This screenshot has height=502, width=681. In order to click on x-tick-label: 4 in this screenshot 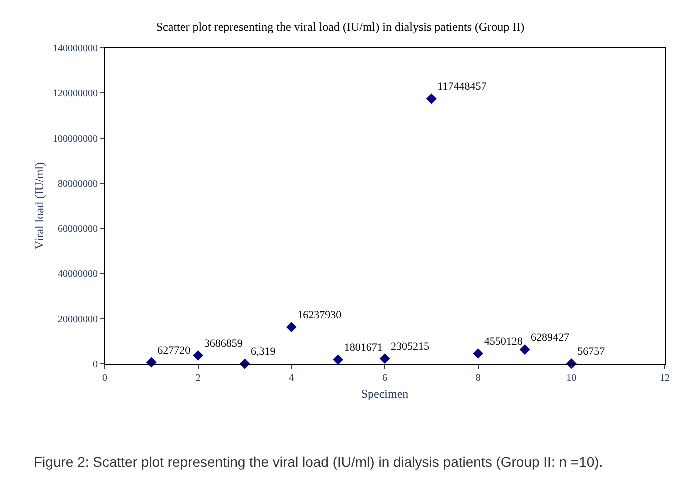, I will do `click(291, 378)`.